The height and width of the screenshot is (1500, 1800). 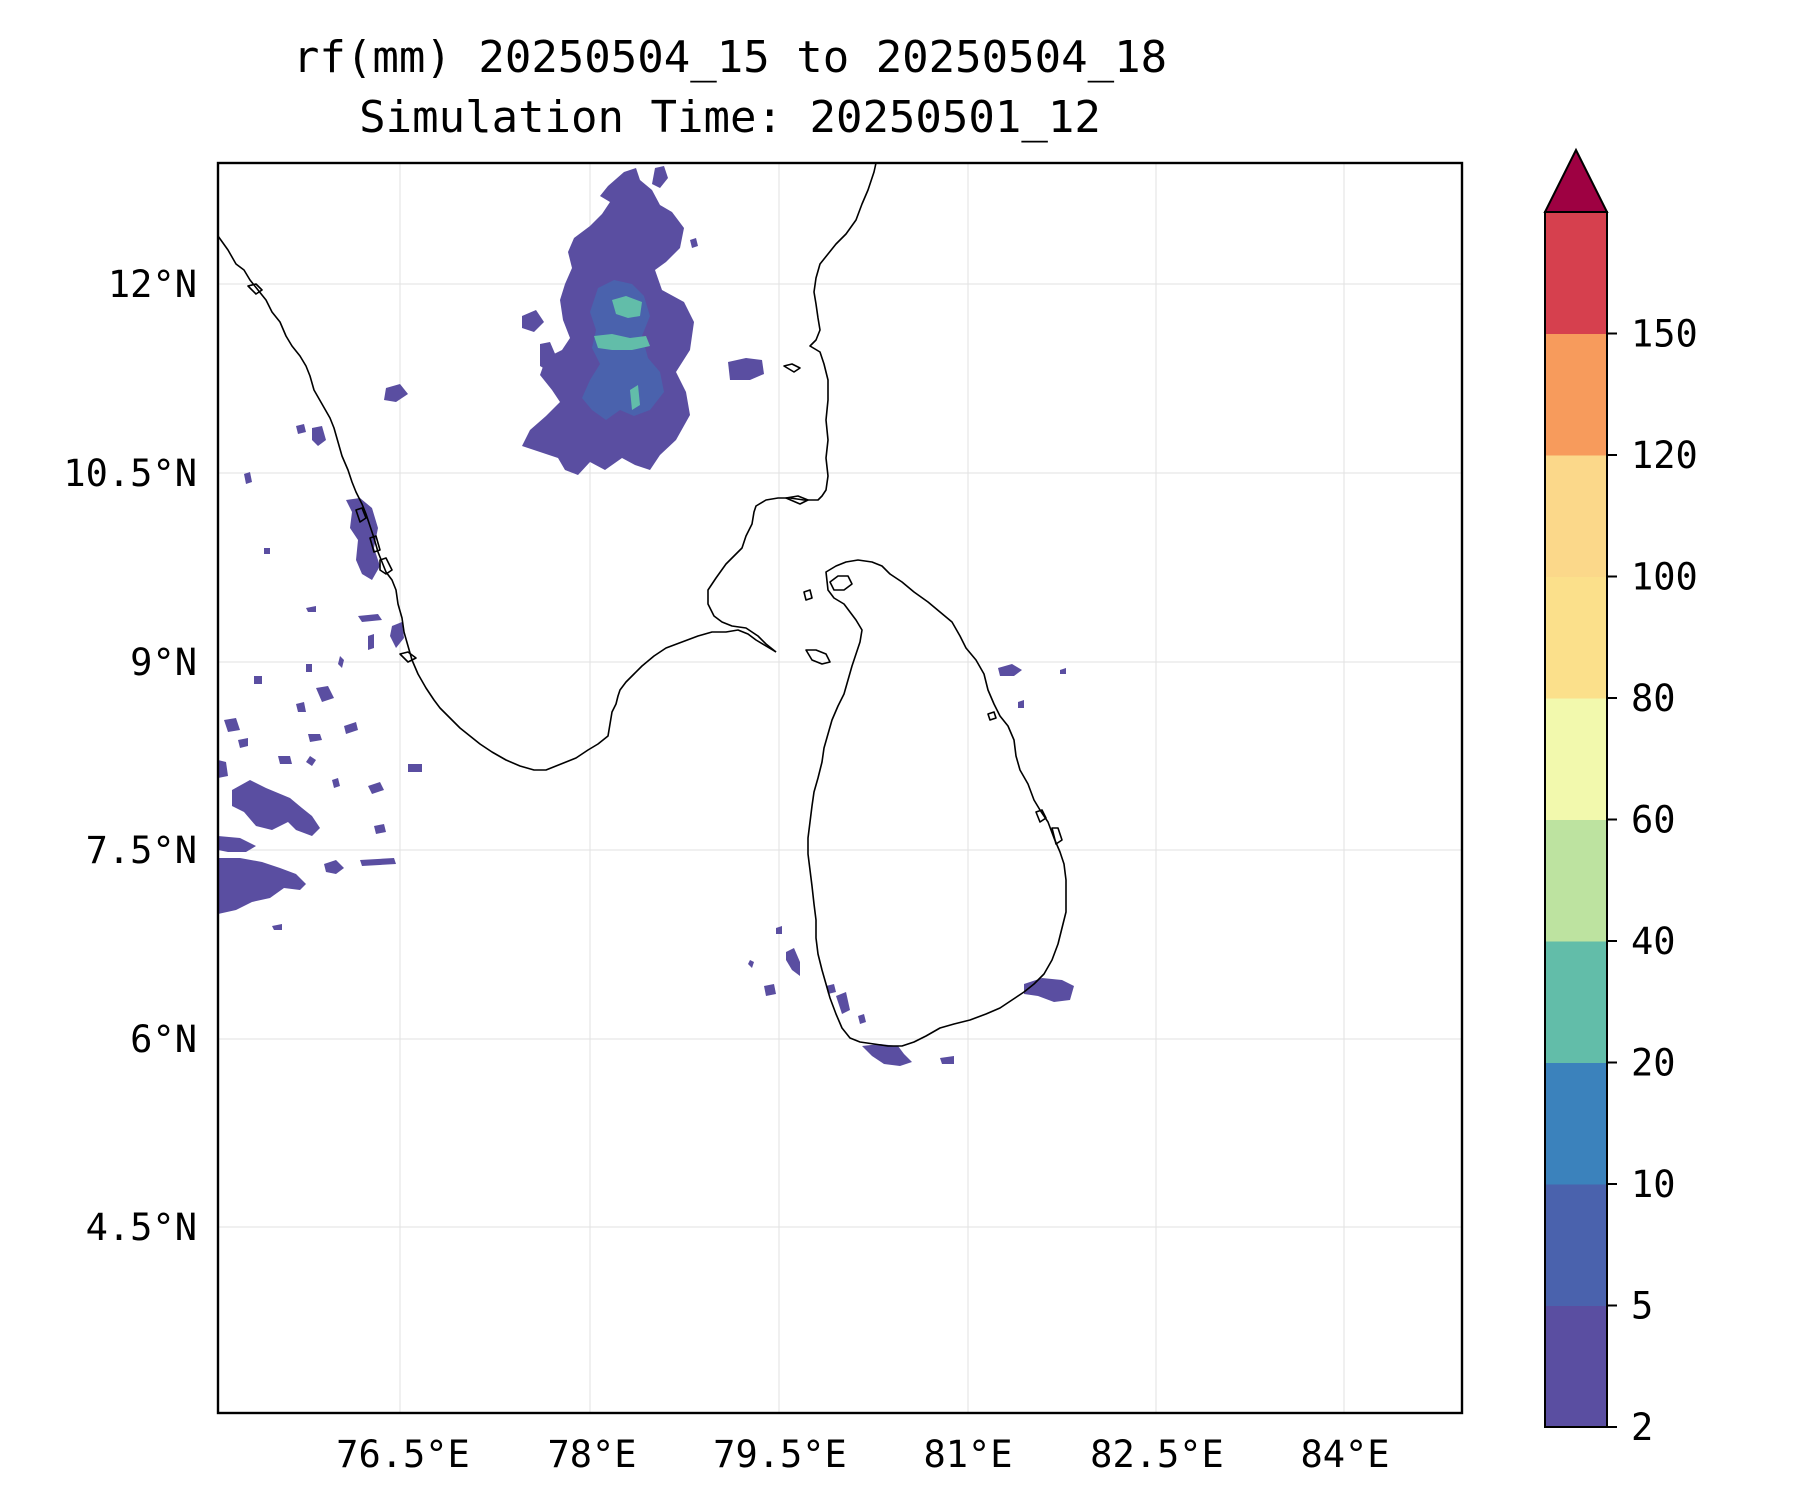 What do you see at coordinates (967, 1454) in the screenshot?
I see `lon-tick-label: 81°E` at bounding box center [967, 1454].